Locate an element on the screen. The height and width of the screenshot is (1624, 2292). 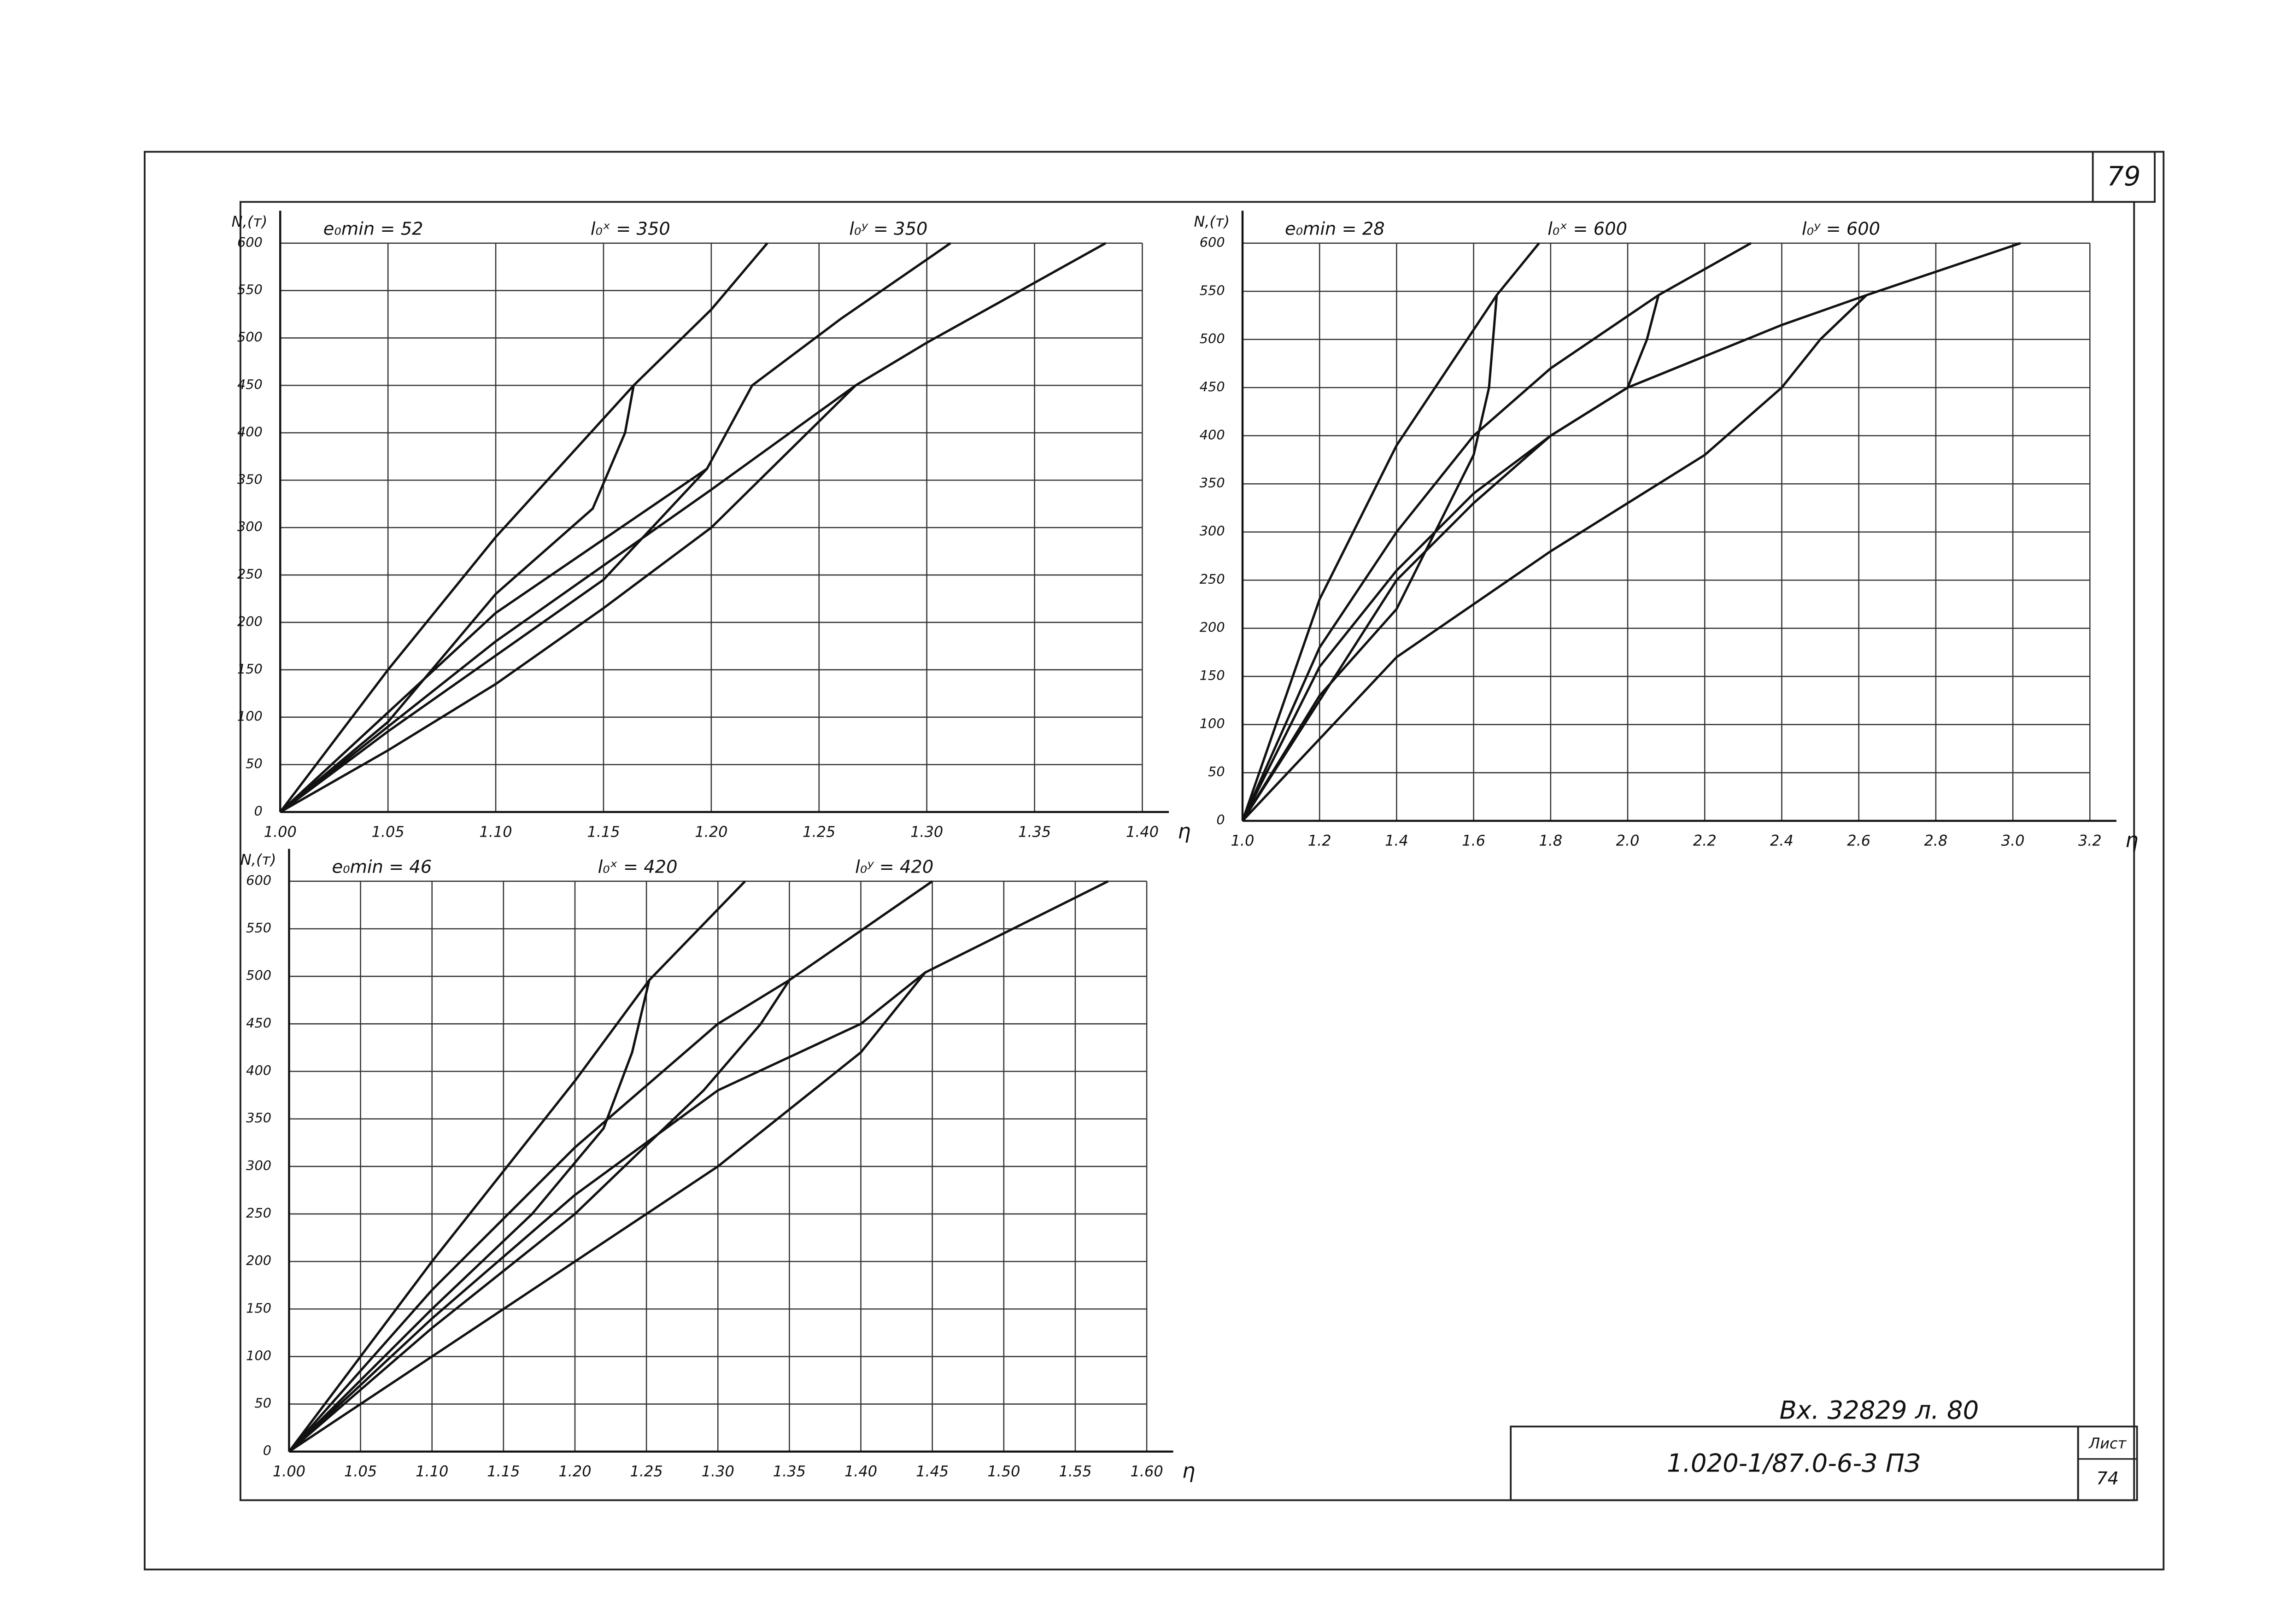
x-tick-label: 1.05 is located at coordinates (361, 1472).